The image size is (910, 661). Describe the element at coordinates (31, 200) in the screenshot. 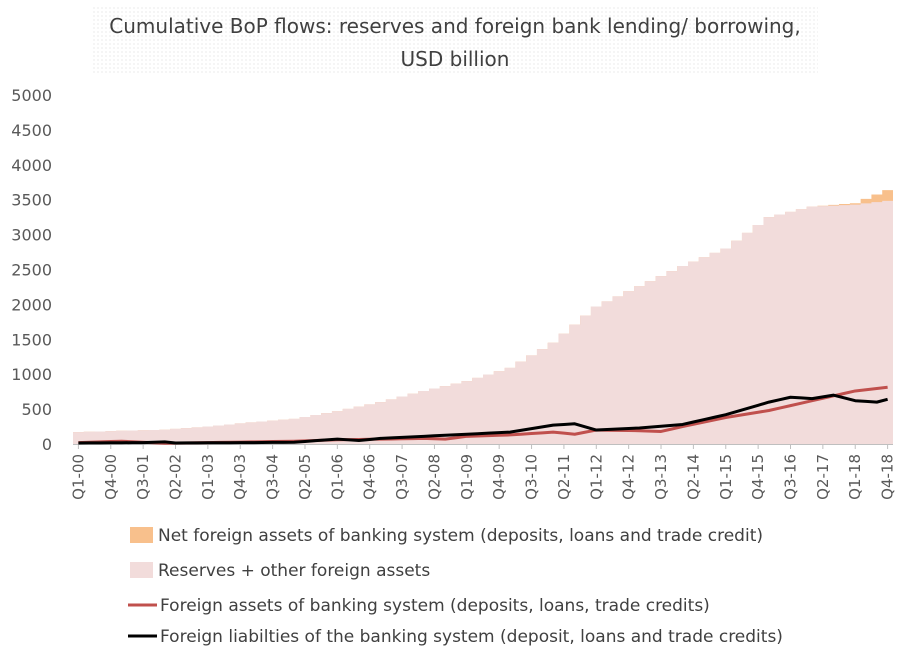

I see `y-tick-label: 3500` at that location.